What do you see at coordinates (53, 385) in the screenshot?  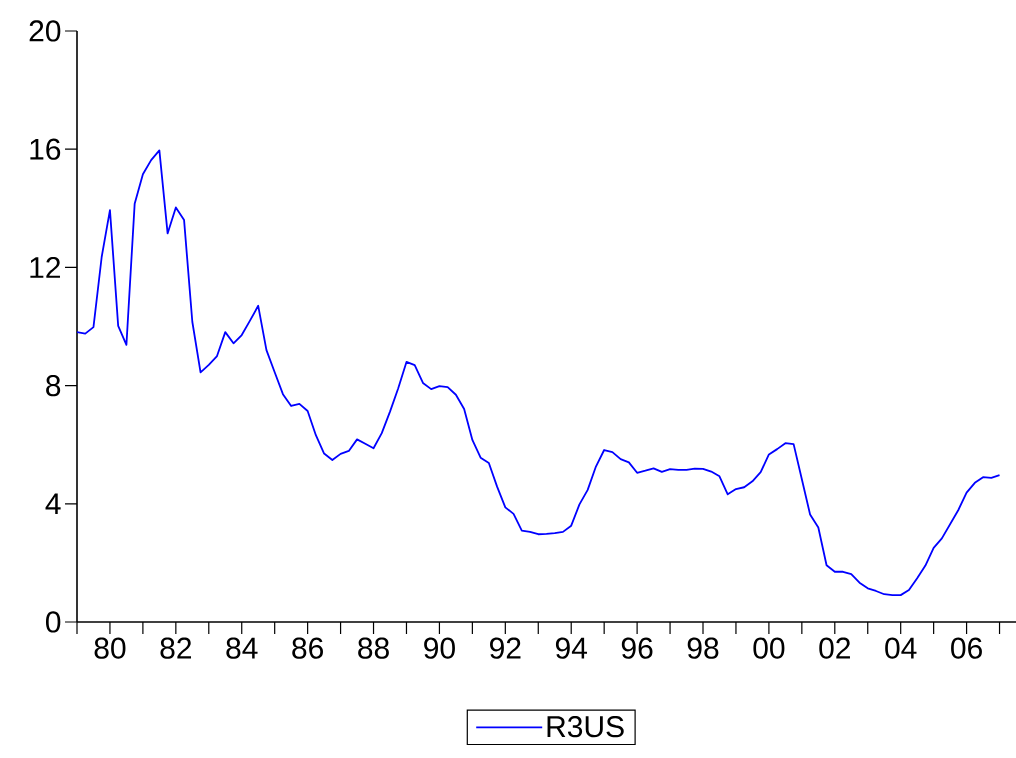 I see `y-tick-label: 8` at bounding box center [53, 385].